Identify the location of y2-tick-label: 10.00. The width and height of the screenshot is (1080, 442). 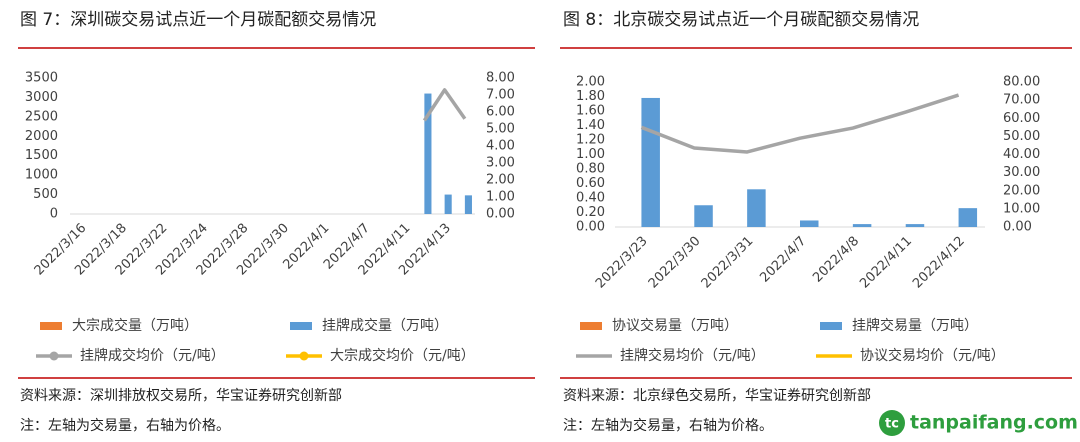
(1021, 208).